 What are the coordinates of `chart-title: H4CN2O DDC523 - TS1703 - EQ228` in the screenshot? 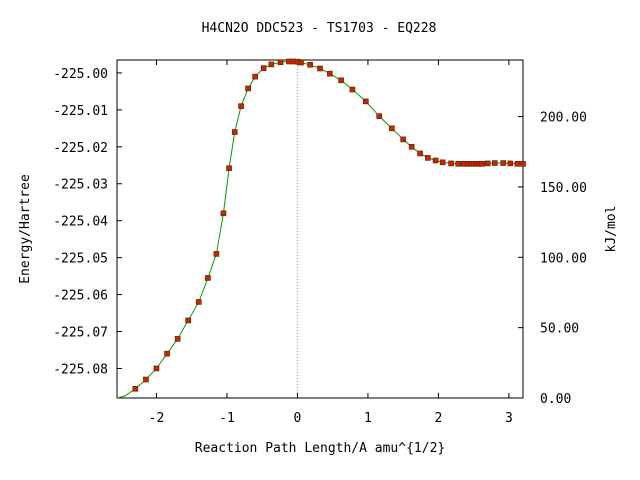 It's located at (319, 28).